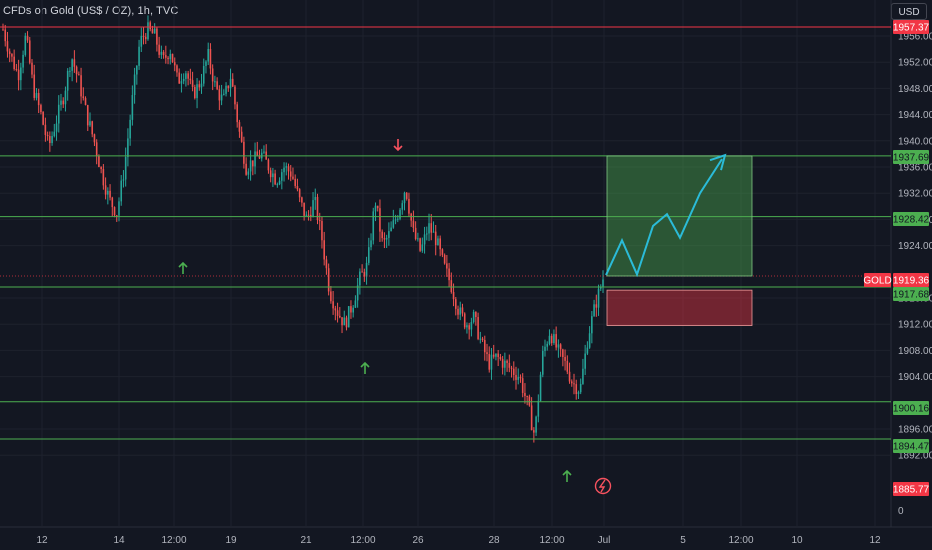 The image size is (932, 550). Describe the element at coordinates (915, 115) in the screenshot. I see `y-tick-label-3: 1944.00` at that location.